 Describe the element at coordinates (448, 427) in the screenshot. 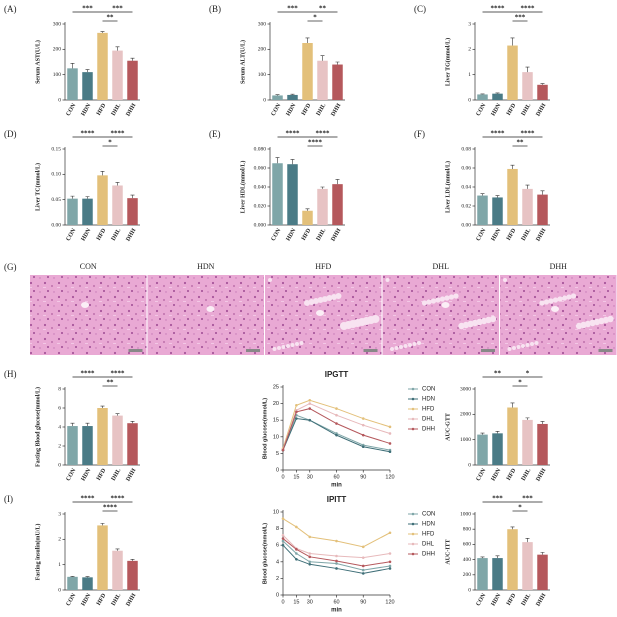

I see `y-axis-label: AUC-GTT` at that location.